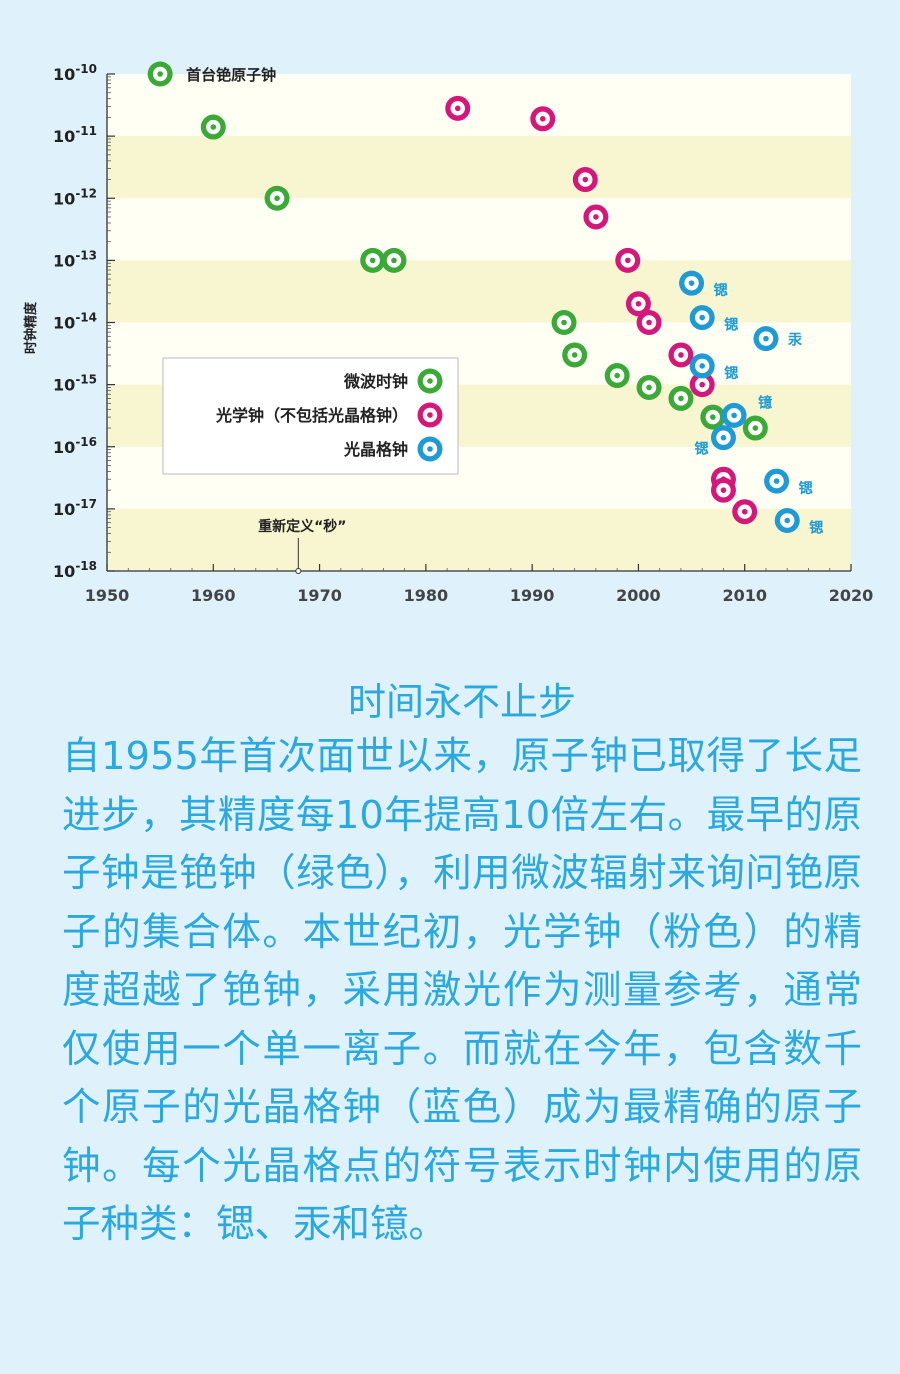 The height and width of the screenshot is (1374, 900). I want to click on y-tick-label: 10-10, so click(75, 73).